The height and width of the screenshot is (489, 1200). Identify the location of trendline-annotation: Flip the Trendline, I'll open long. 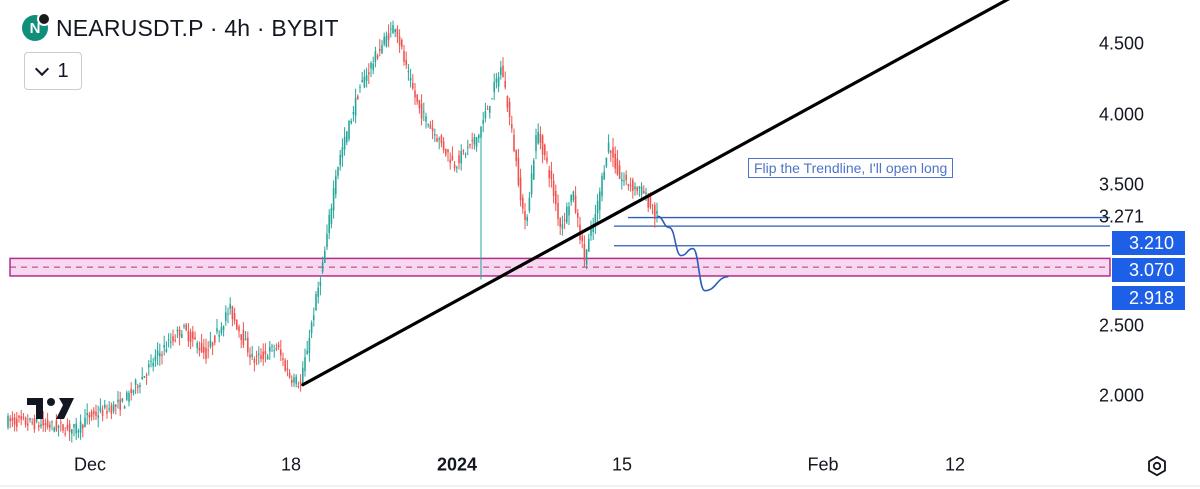
(851, 168).